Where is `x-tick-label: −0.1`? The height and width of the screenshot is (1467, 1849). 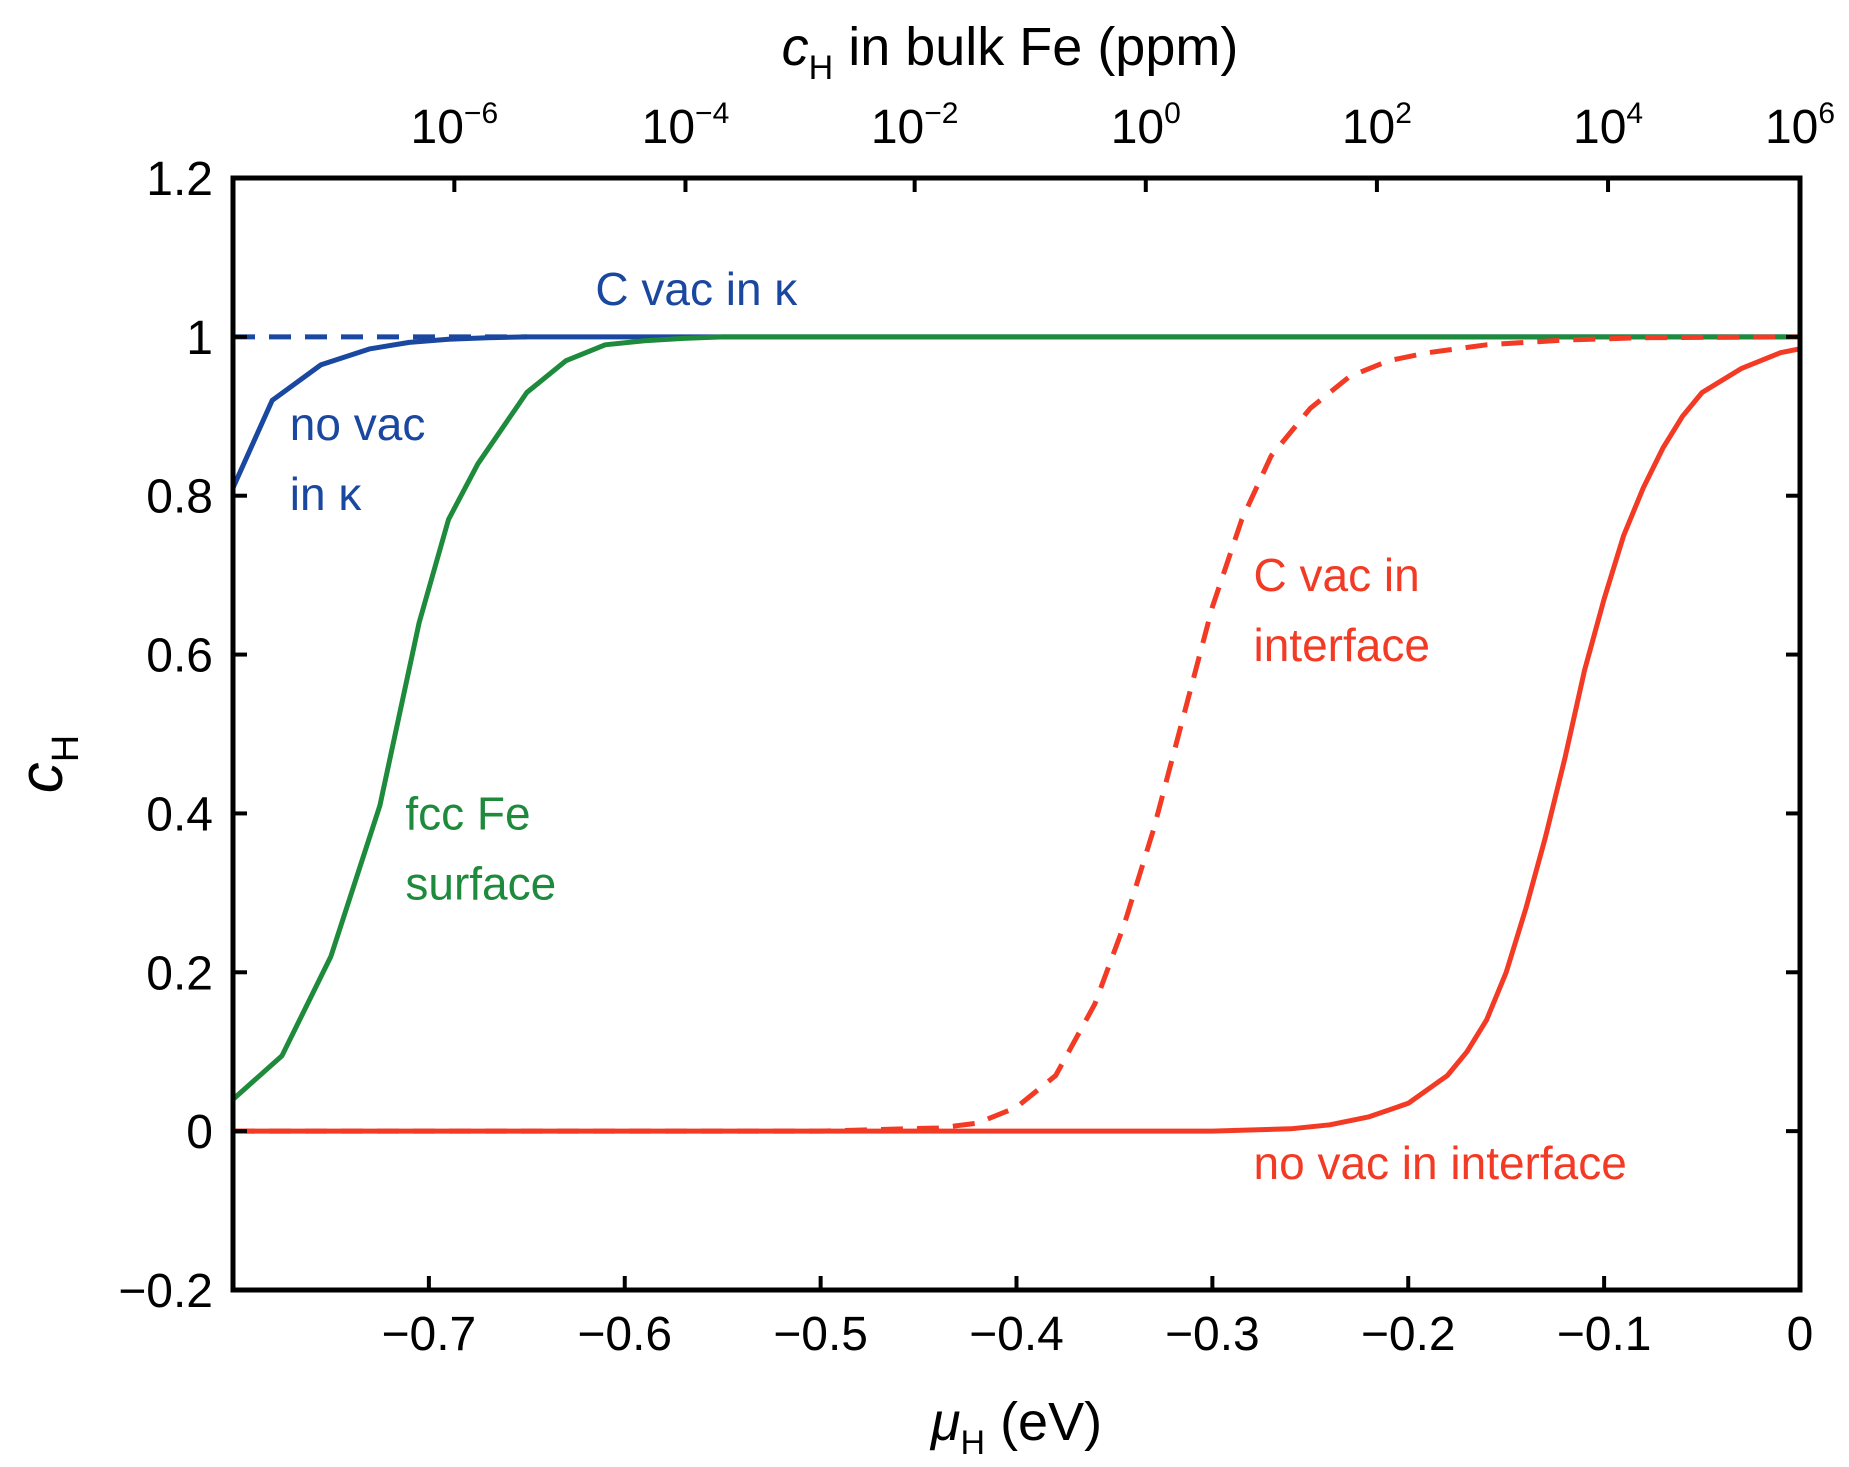 x-tick-label: −0.1 is located at coordinates (1604, 1334).